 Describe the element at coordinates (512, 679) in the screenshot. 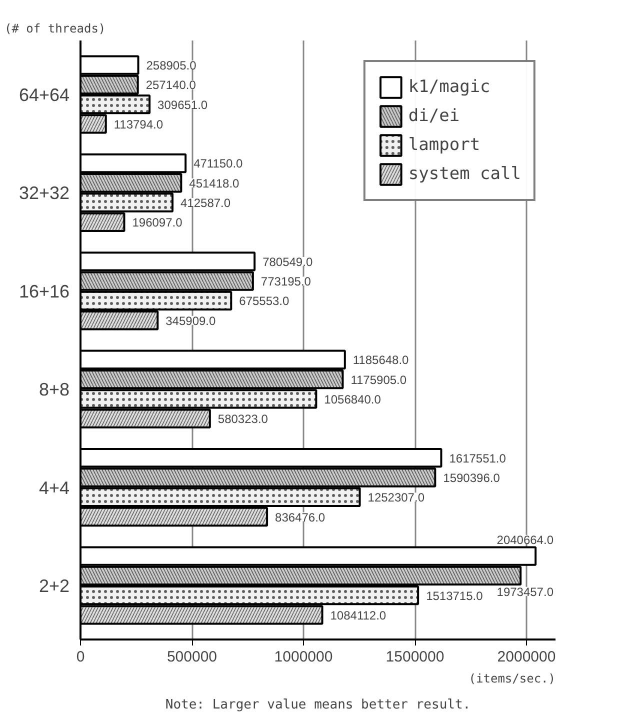

I see `x-axis-title: (items/sec.)` at that location.